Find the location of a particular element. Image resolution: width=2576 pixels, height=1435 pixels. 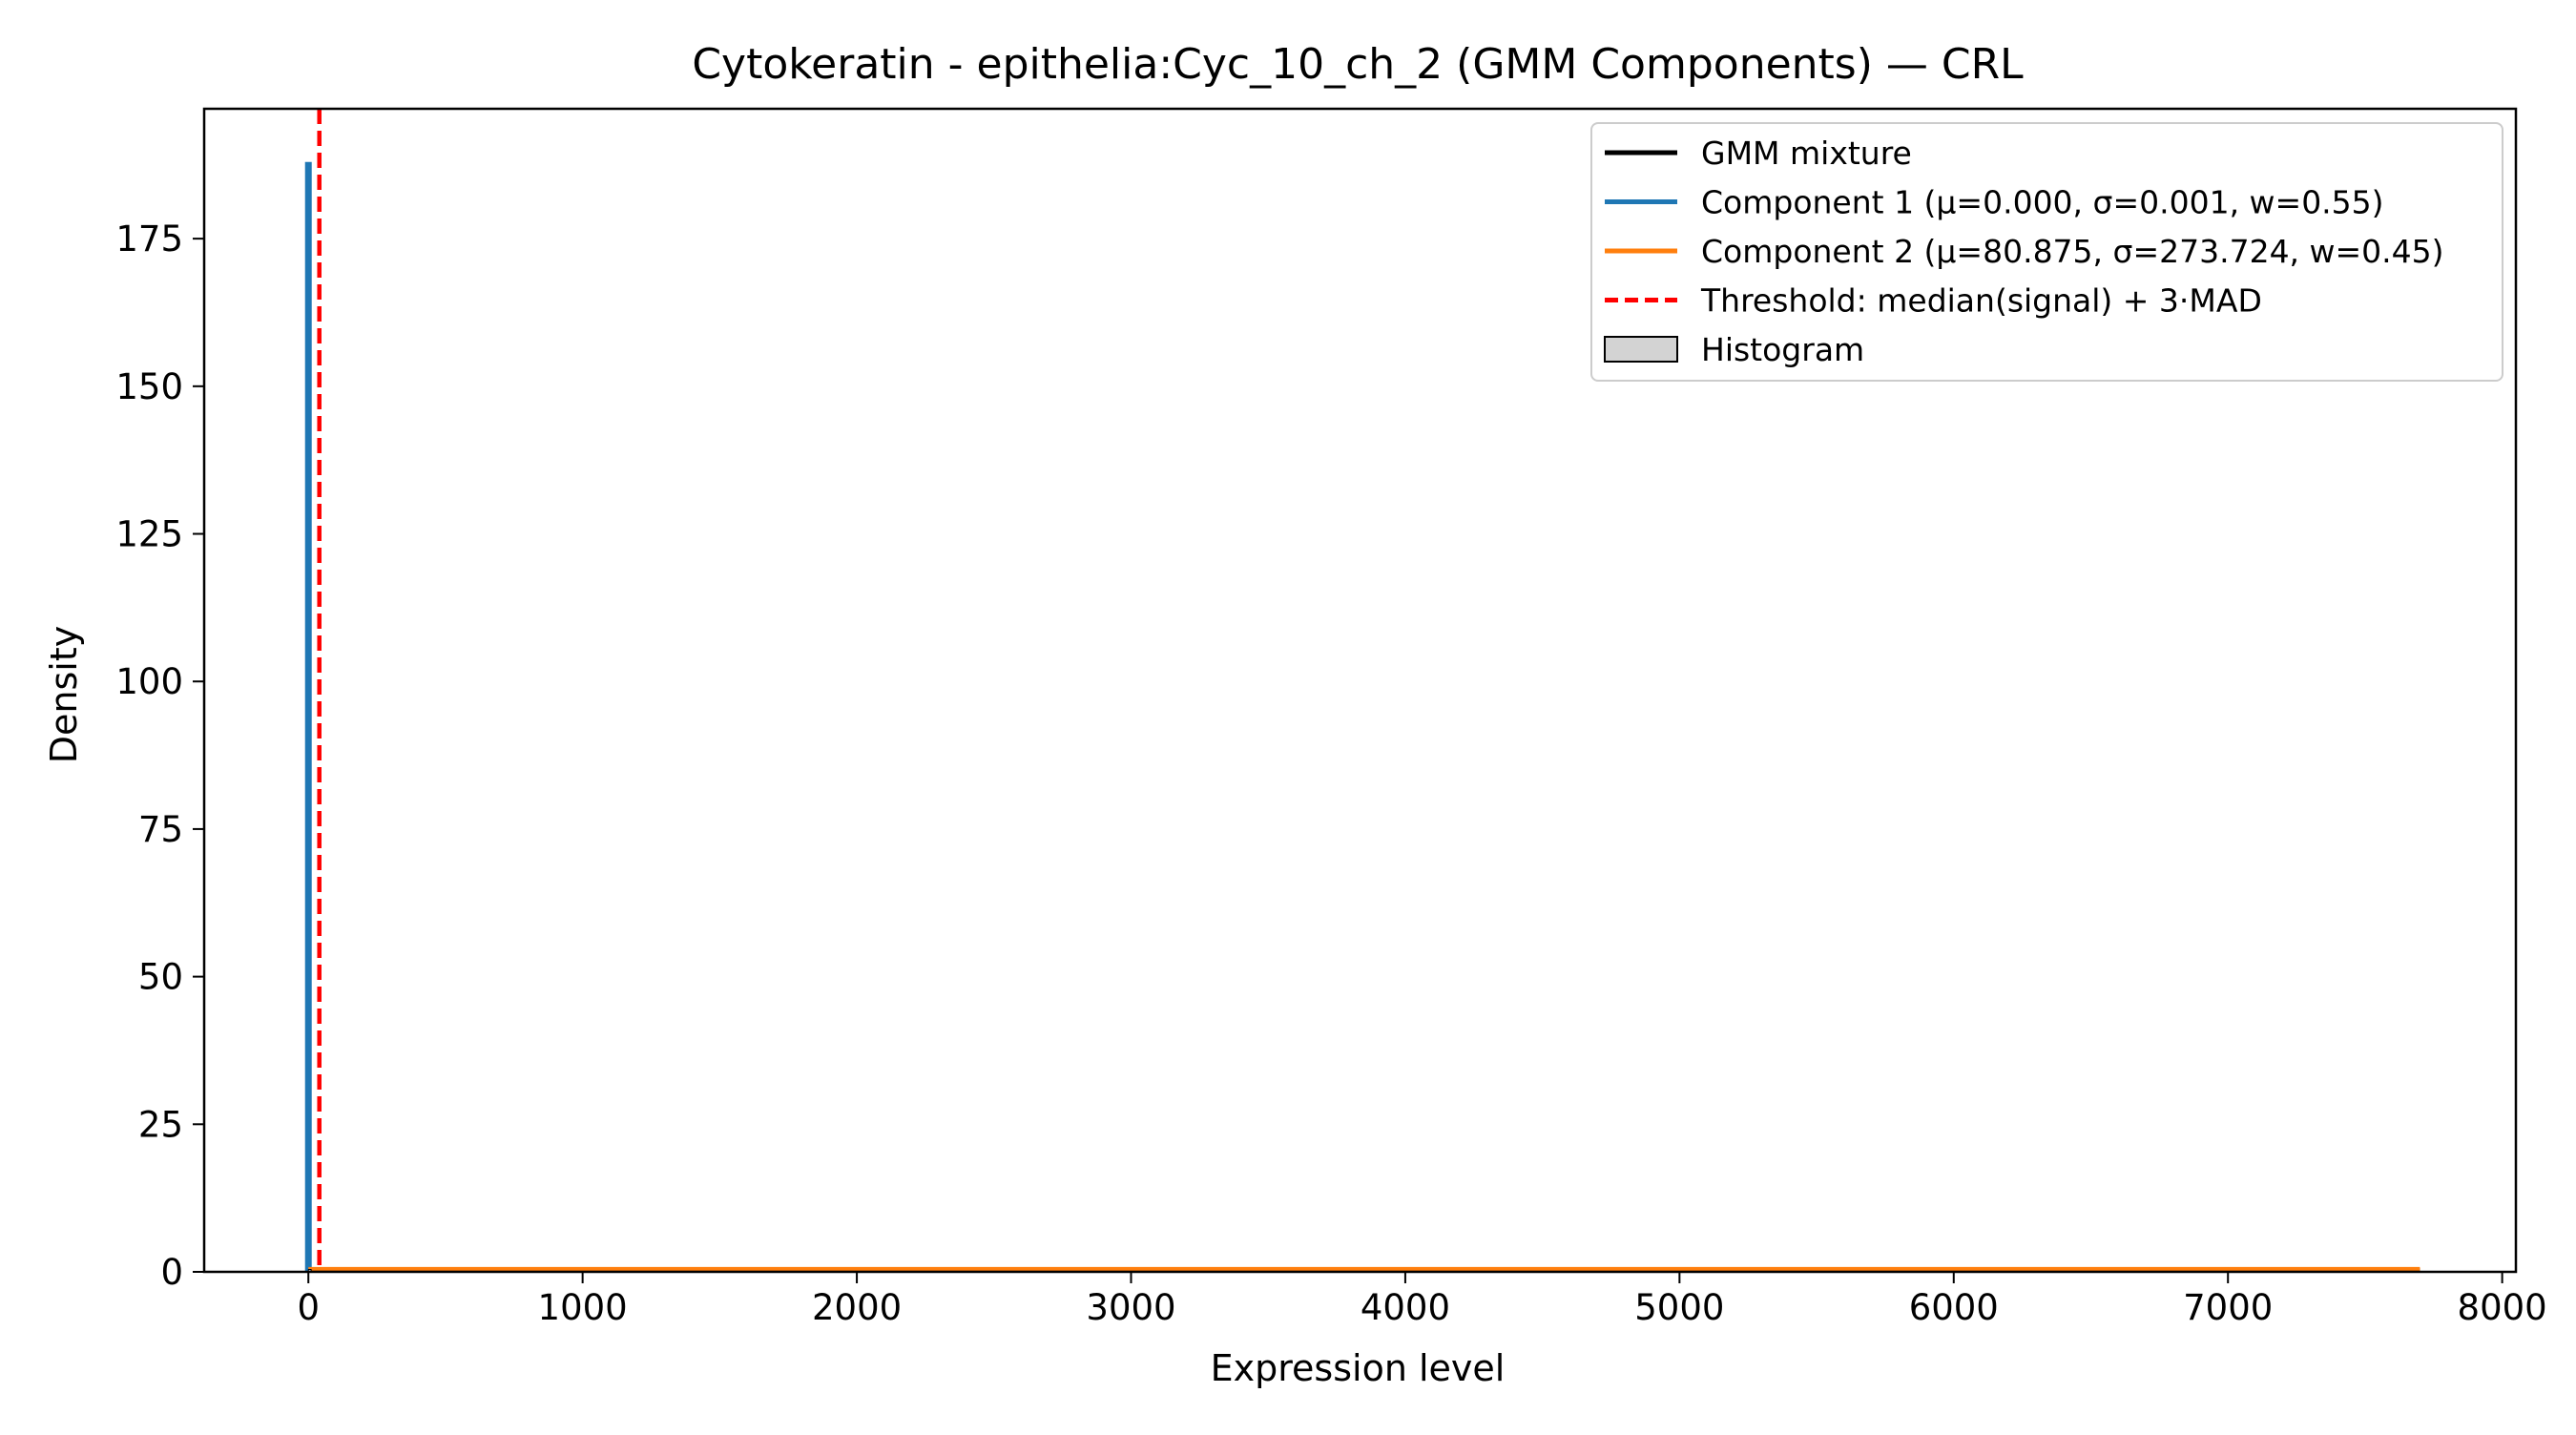

y-tick-label: 50 is located at coordinates (160, 977).